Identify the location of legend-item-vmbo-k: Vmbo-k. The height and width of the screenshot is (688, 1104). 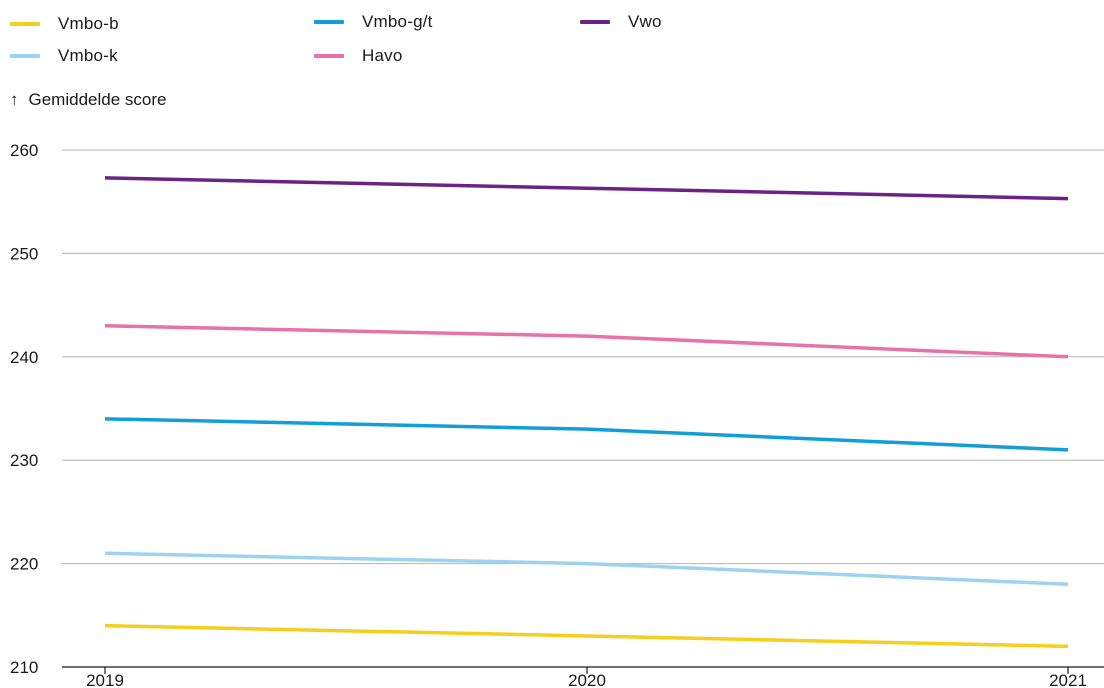
(64, 56).